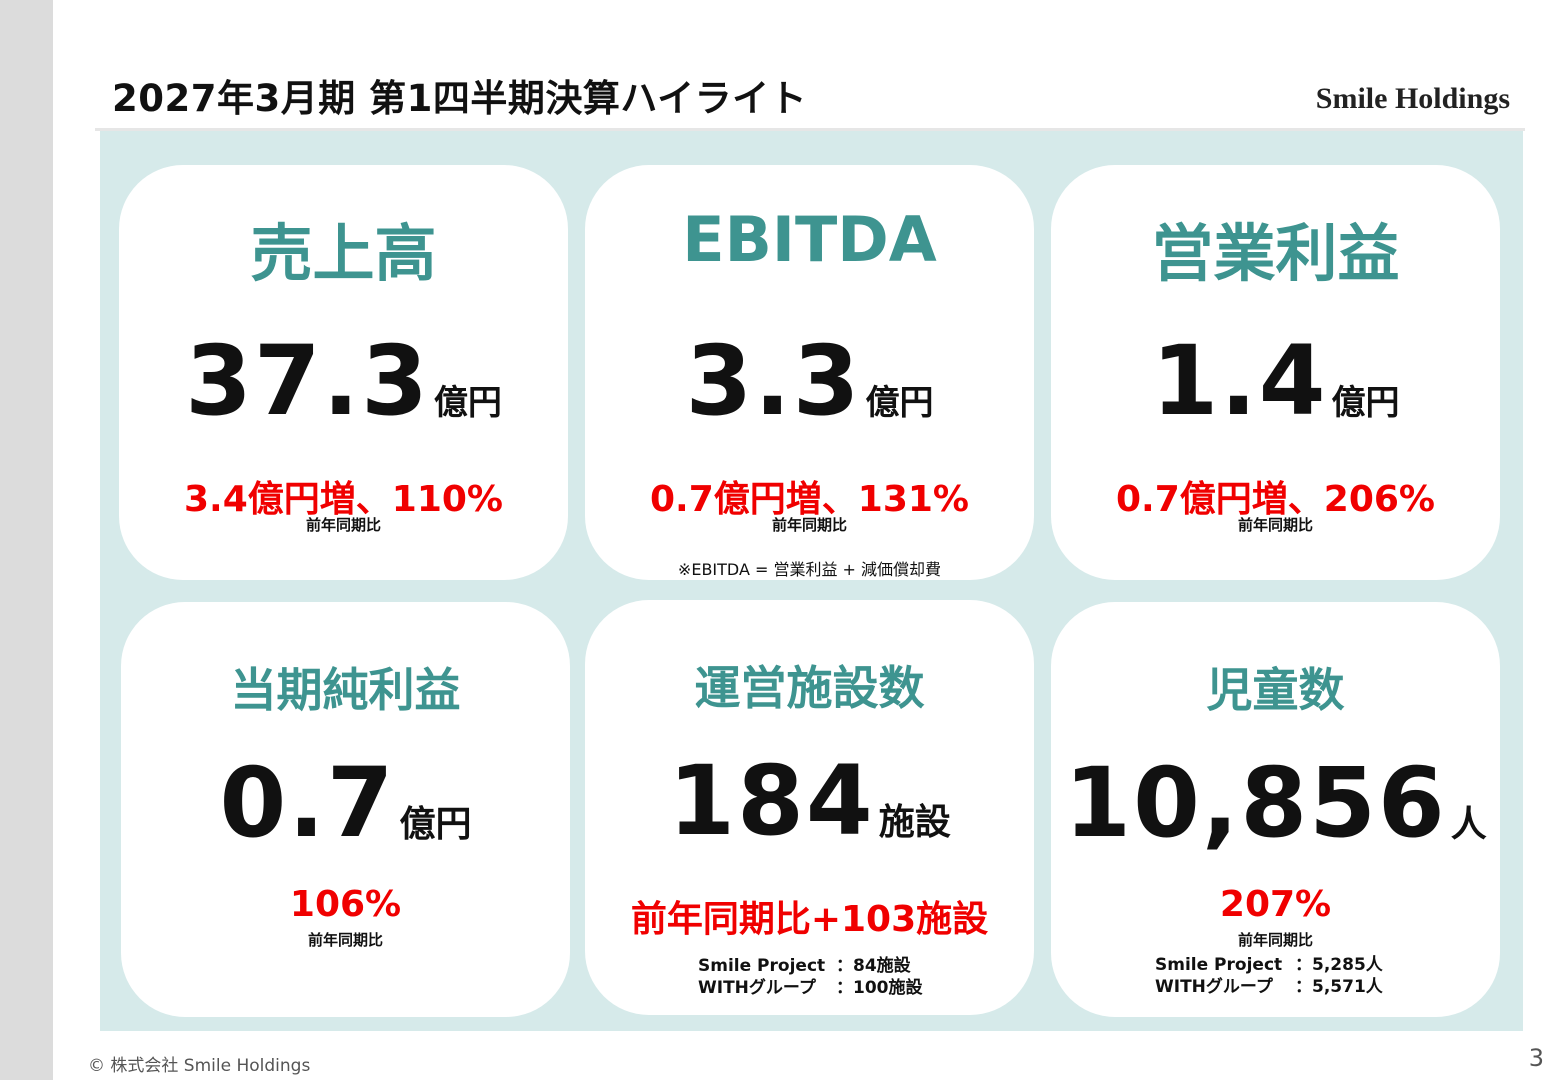  I want to click on breakdown-row: Smile Project ：5,285人, so click(1269, 965).